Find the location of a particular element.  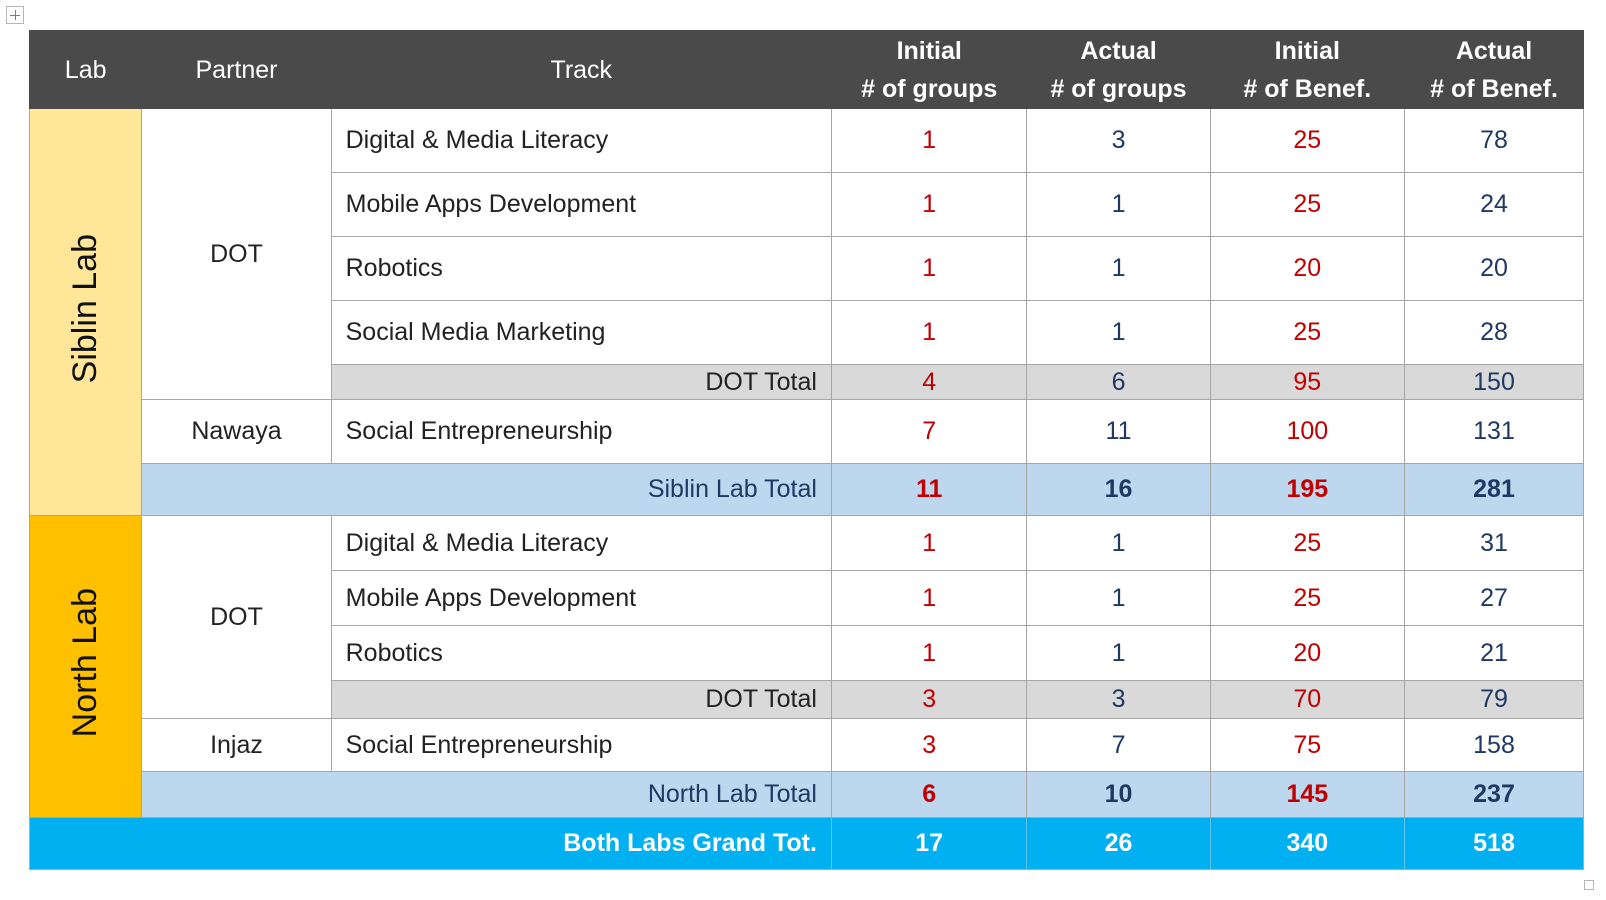

actual-benef-cell: 20 is located at coordinates (1494, 268).